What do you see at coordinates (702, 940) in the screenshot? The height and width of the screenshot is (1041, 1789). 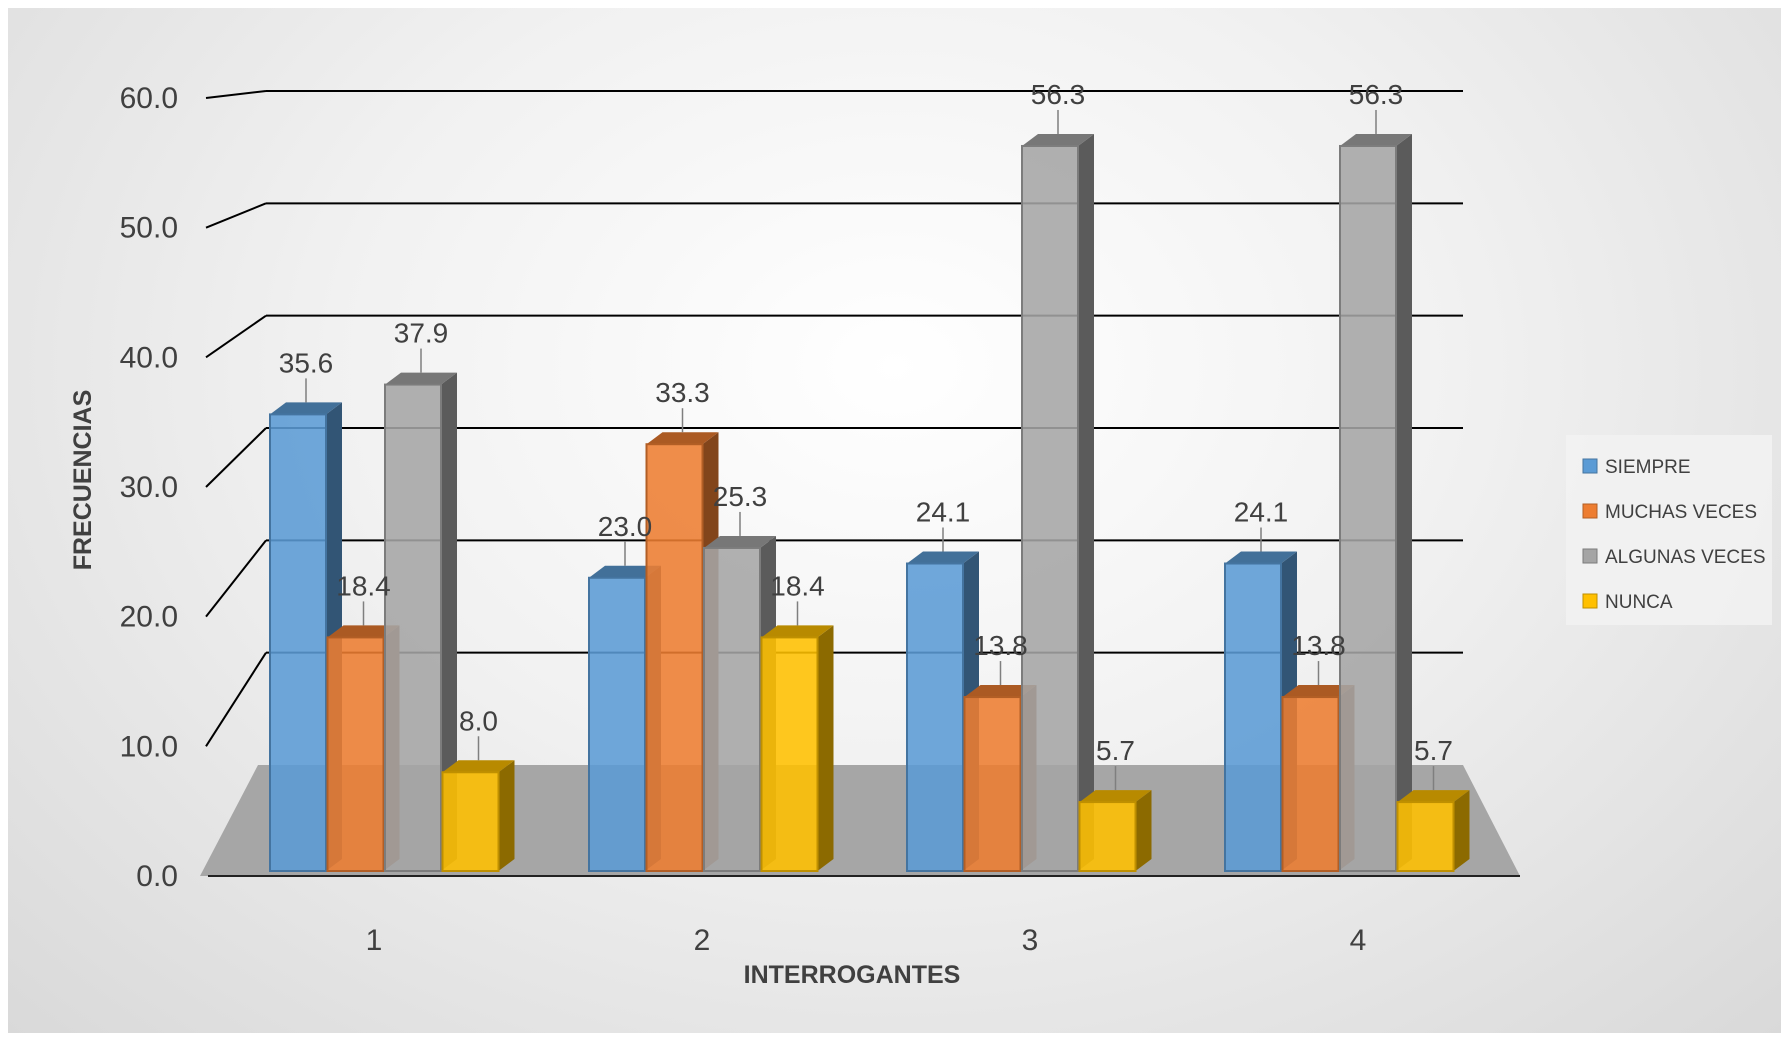 I see `x-tick-label: 2` at bounding box center [702, 940].